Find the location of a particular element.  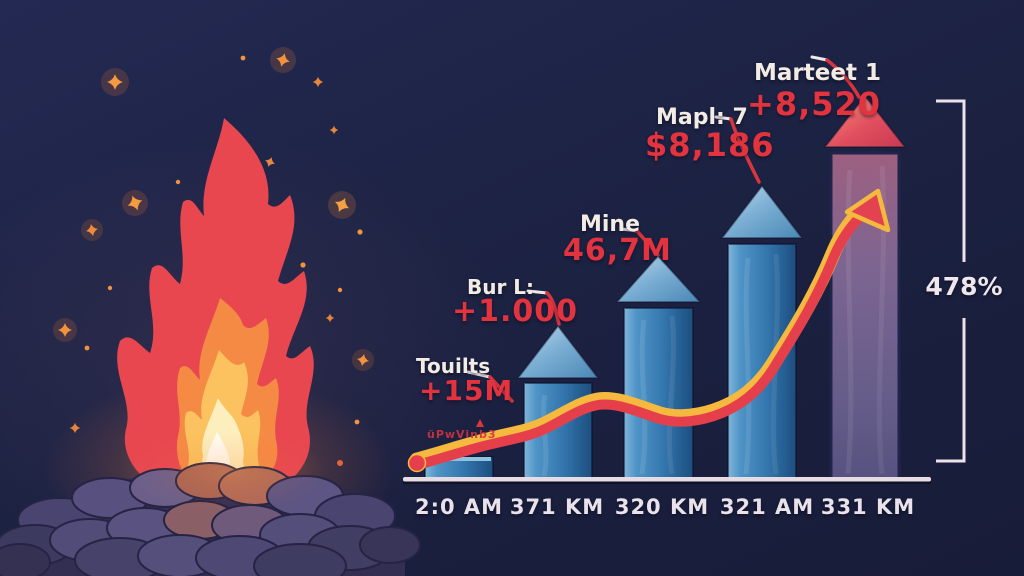

axis-line is located at coordinates (667, 480).